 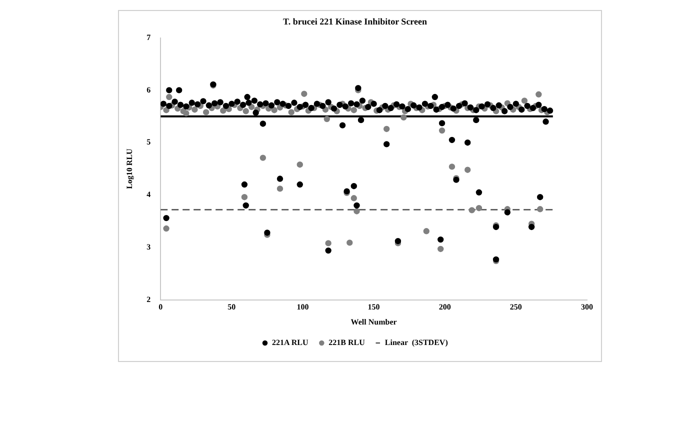 I want to click on y-tick-label: 7, so click(x=148, y=37).